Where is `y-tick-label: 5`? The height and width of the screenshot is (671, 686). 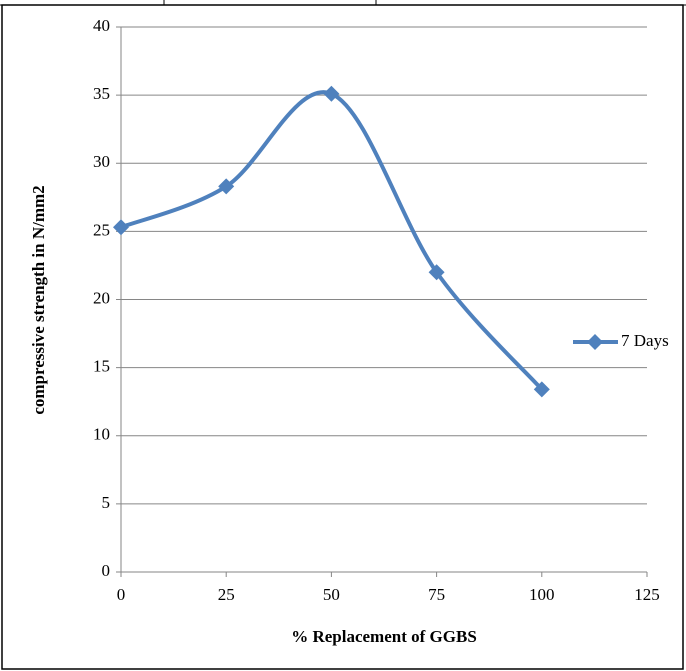 y-tick-label: 5 is located at coordinates (106, 502).